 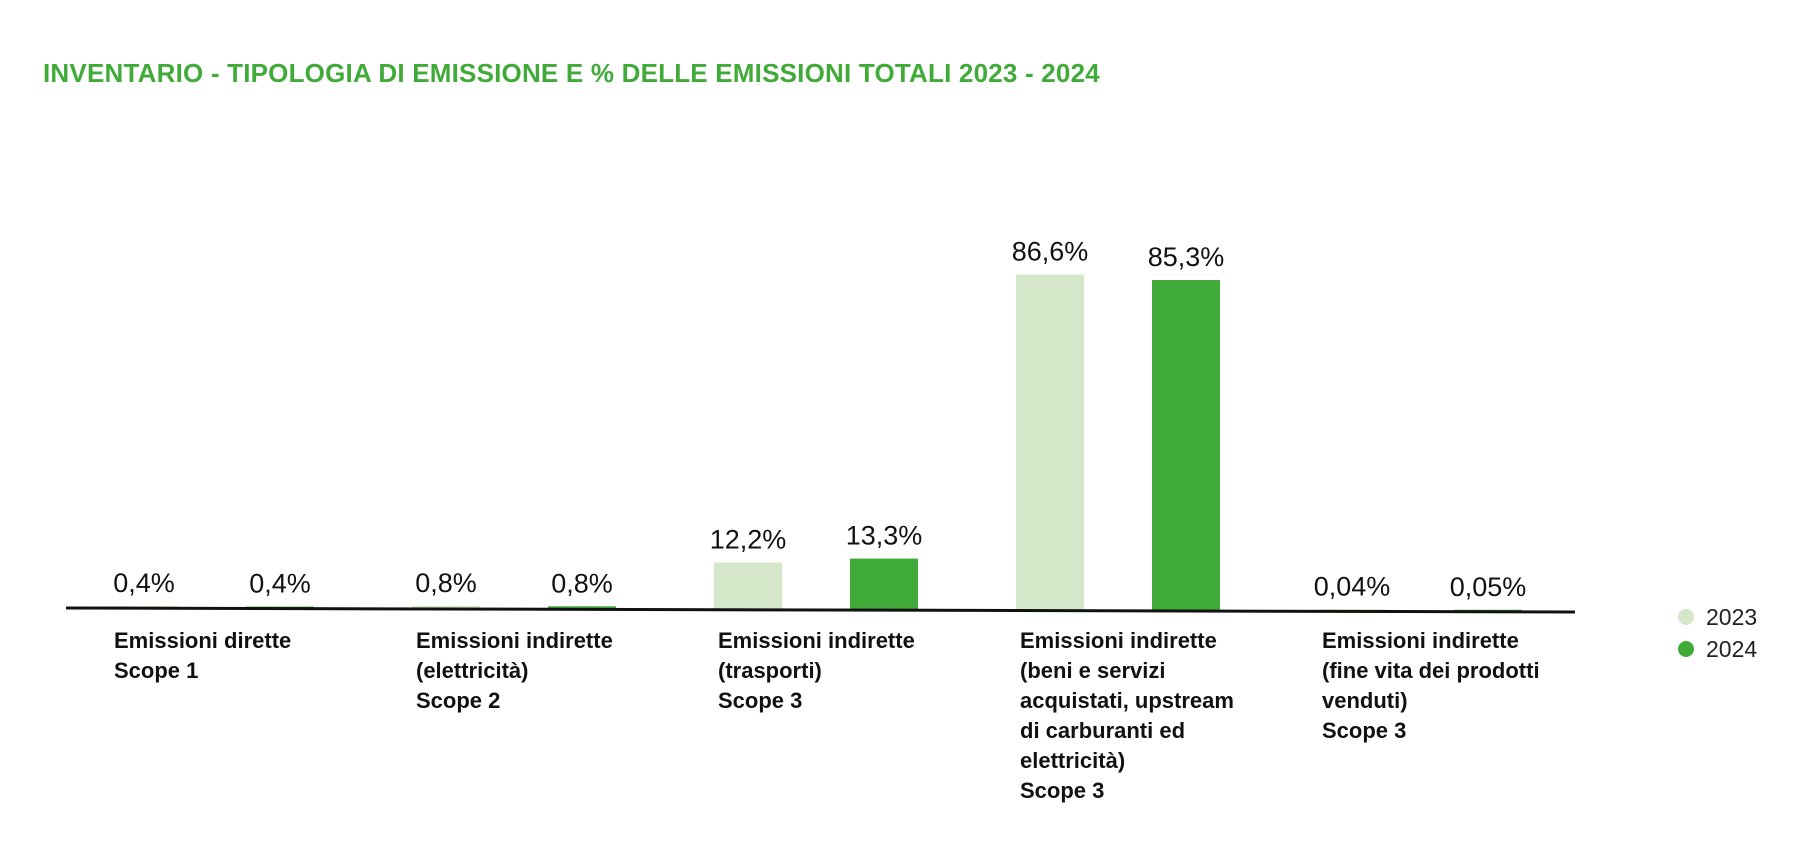 I want to click on category-label-line: (trasporti), so click(x=770, y=670).